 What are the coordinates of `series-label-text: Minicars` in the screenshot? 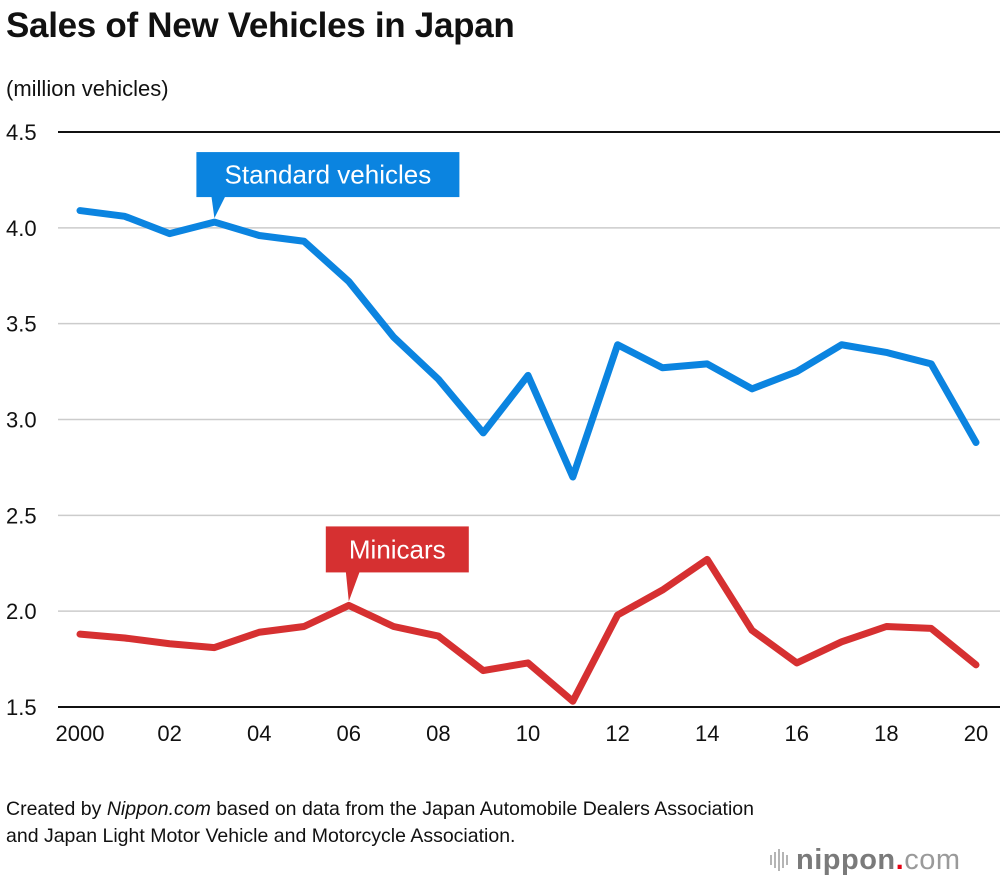 It's located at (397, 549).